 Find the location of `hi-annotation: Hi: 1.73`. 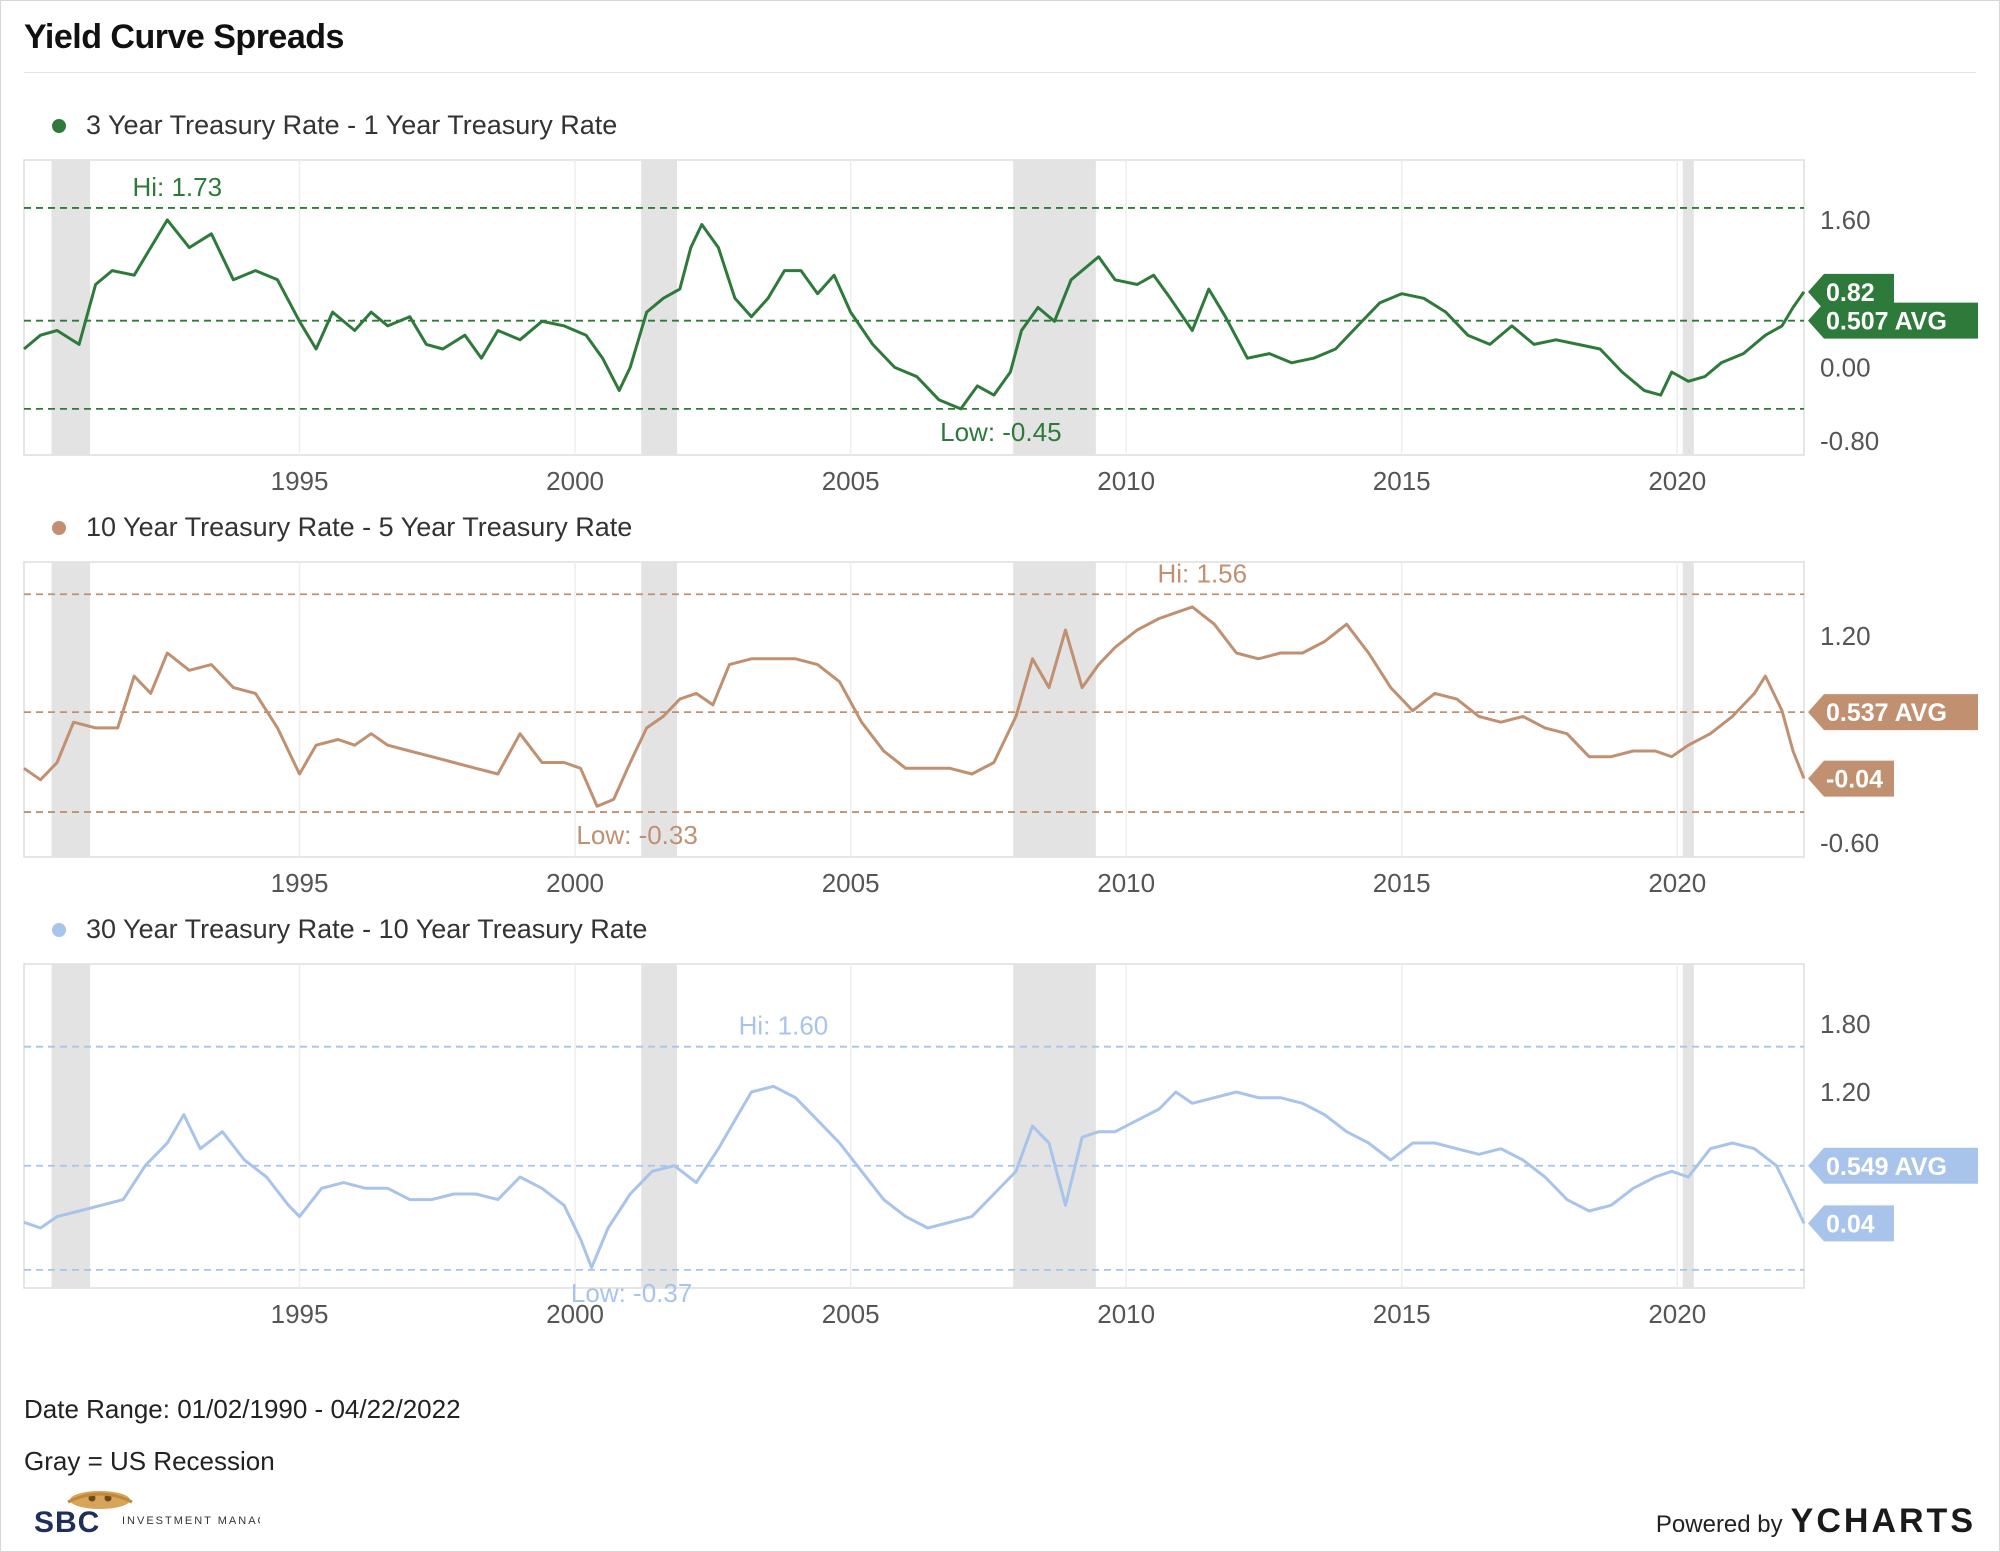

hi-annotation: Hi: 1.73 is located at coordinates (177, 187).